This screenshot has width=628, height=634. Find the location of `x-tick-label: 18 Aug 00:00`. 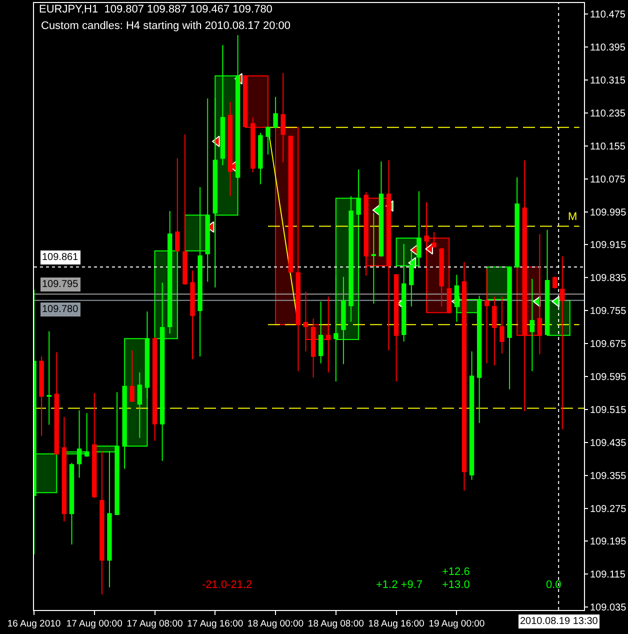

x-tick-label: 18 Aug 00:00 is located at coordinates (276, 624).